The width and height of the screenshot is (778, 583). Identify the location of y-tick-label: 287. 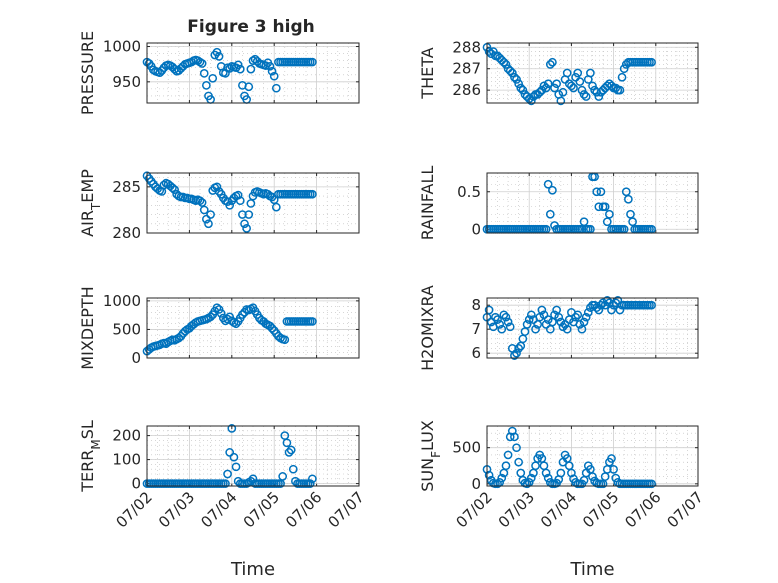
(466, 69).